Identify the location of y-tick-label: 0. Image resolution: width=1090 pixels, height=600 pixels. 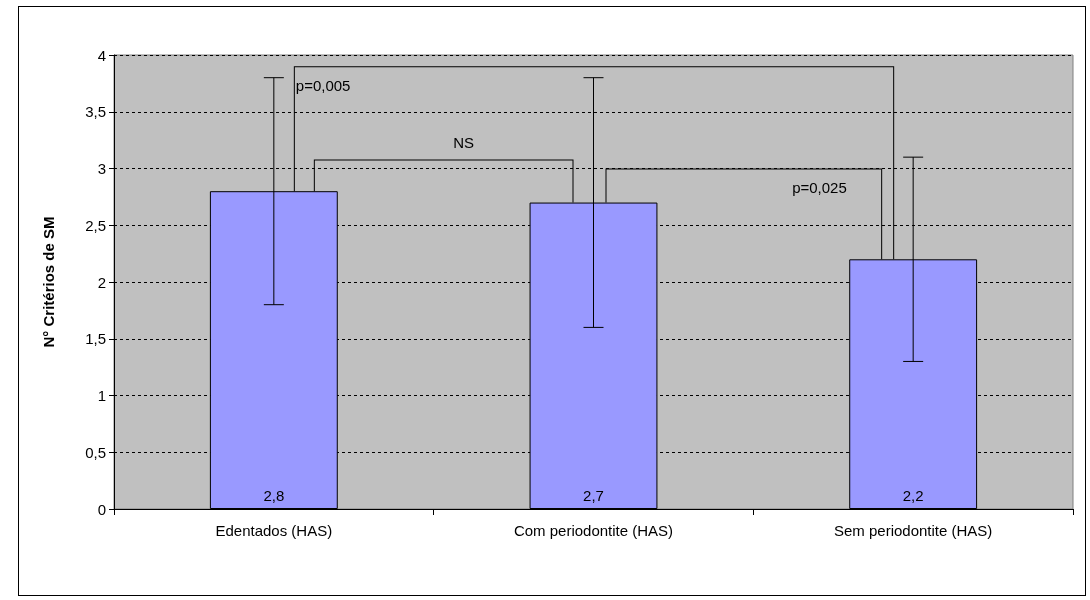
(101, 509).